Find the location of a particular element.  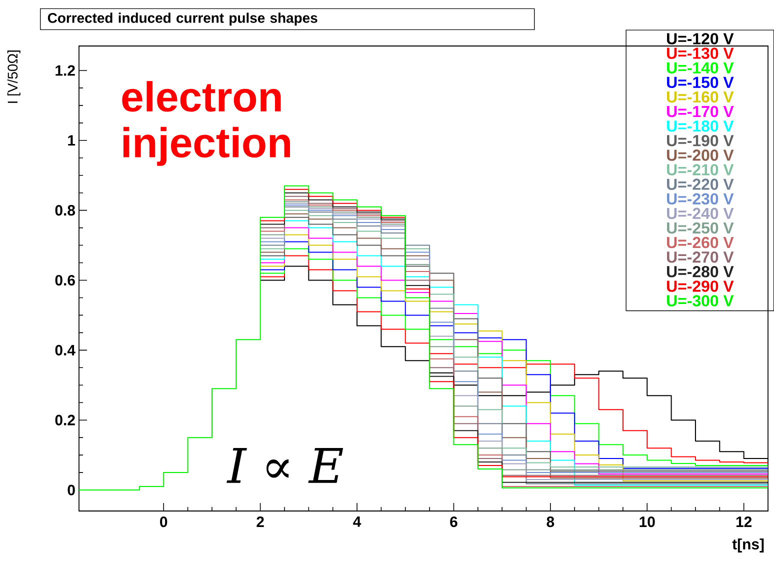

text: U=-240 V is located at coordinates (700, 214).